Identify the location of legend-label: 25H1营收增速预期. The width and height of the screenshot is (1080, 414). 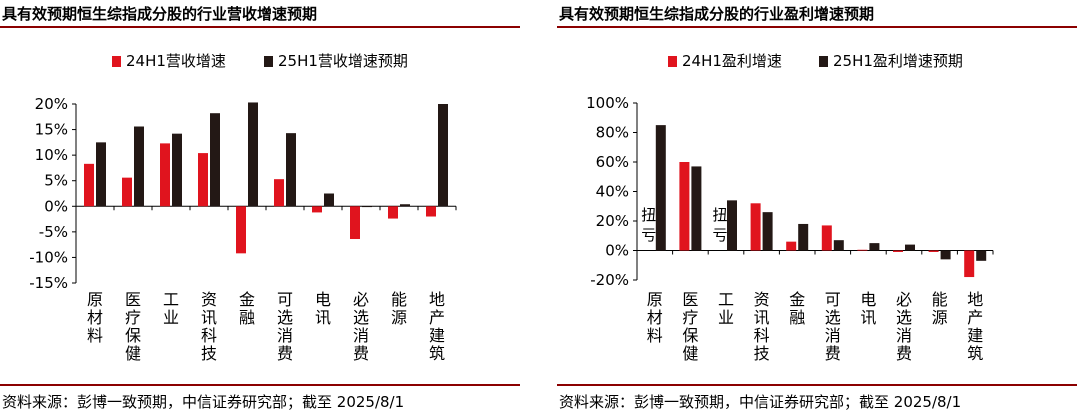
(343, 61).